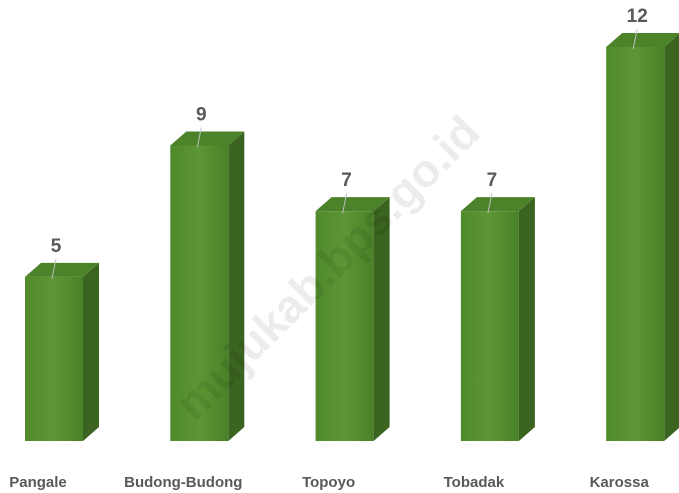 The image size is (679, 493). I want to click on x-tick-label: Topoyo, so click(328, 482).